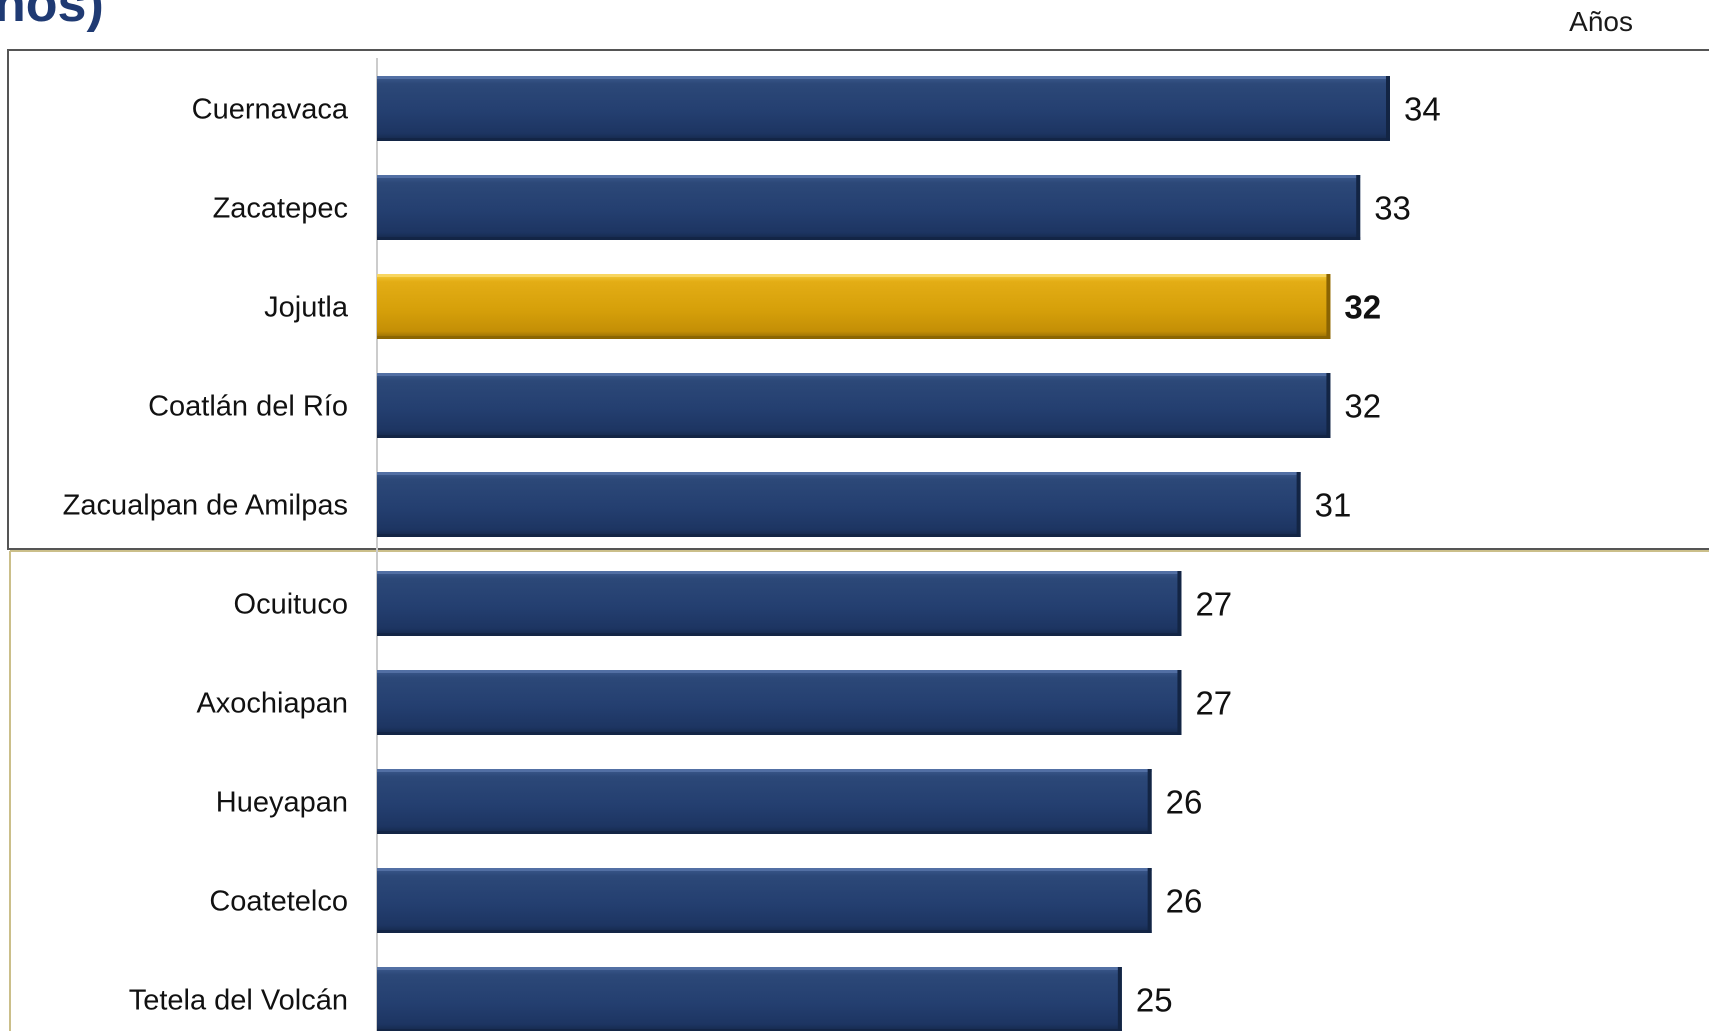 The height and width of the screenshot is (1031, 1709). I want to click on category-label: Zacatepec, so click(280, 209).